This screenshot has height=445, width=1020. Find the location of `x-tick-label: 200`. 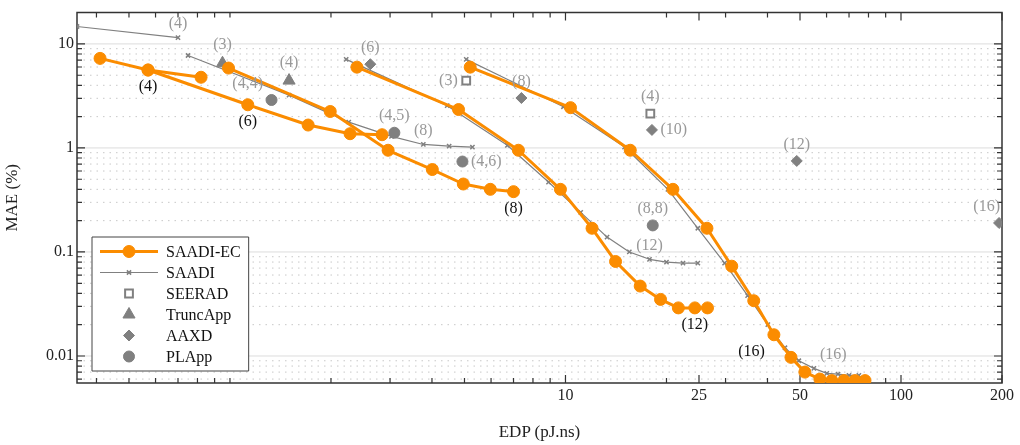

x-tick-label: 200 is located at coordinates (1002, 394).